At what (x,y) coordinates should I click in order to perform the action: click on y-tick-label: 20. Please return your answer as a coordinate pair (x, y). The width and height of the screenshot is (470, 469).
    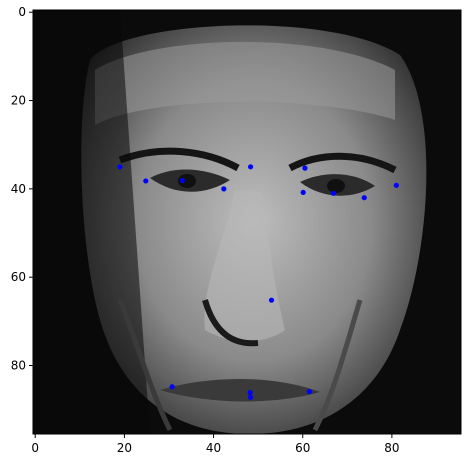
    Looking at the image, I should click on (18, 101).